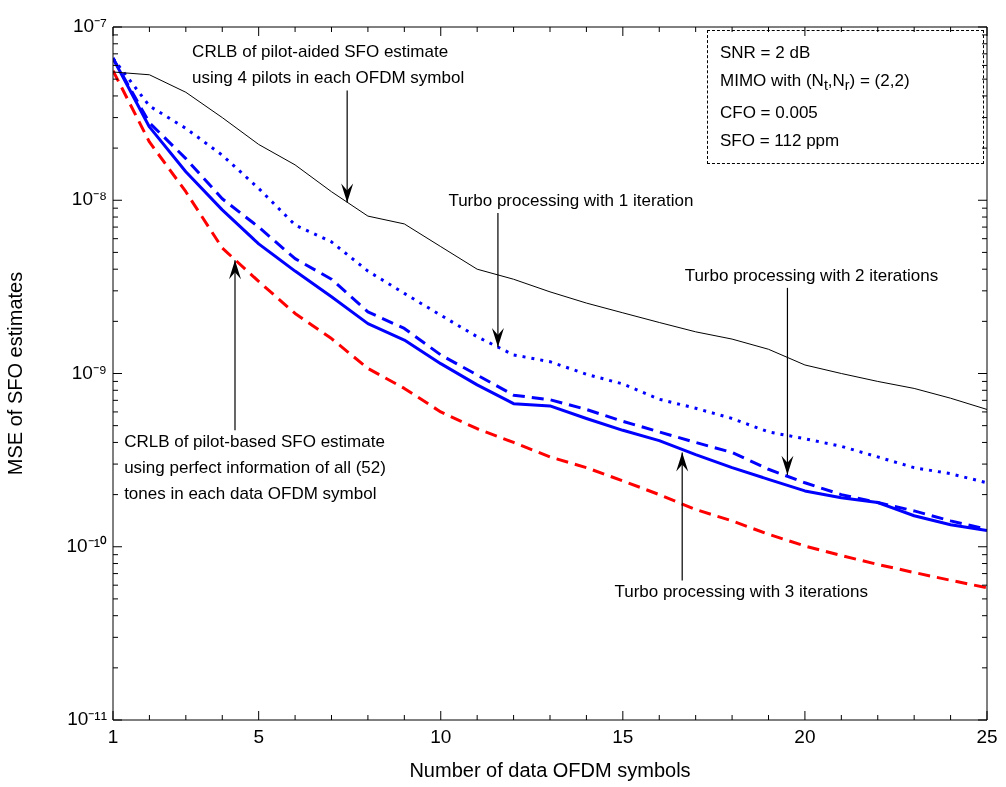  Describe the element at coordinates (14, 373) in the screenshot. I see `y-axis-title: MSE of SFO estimates` at that location.